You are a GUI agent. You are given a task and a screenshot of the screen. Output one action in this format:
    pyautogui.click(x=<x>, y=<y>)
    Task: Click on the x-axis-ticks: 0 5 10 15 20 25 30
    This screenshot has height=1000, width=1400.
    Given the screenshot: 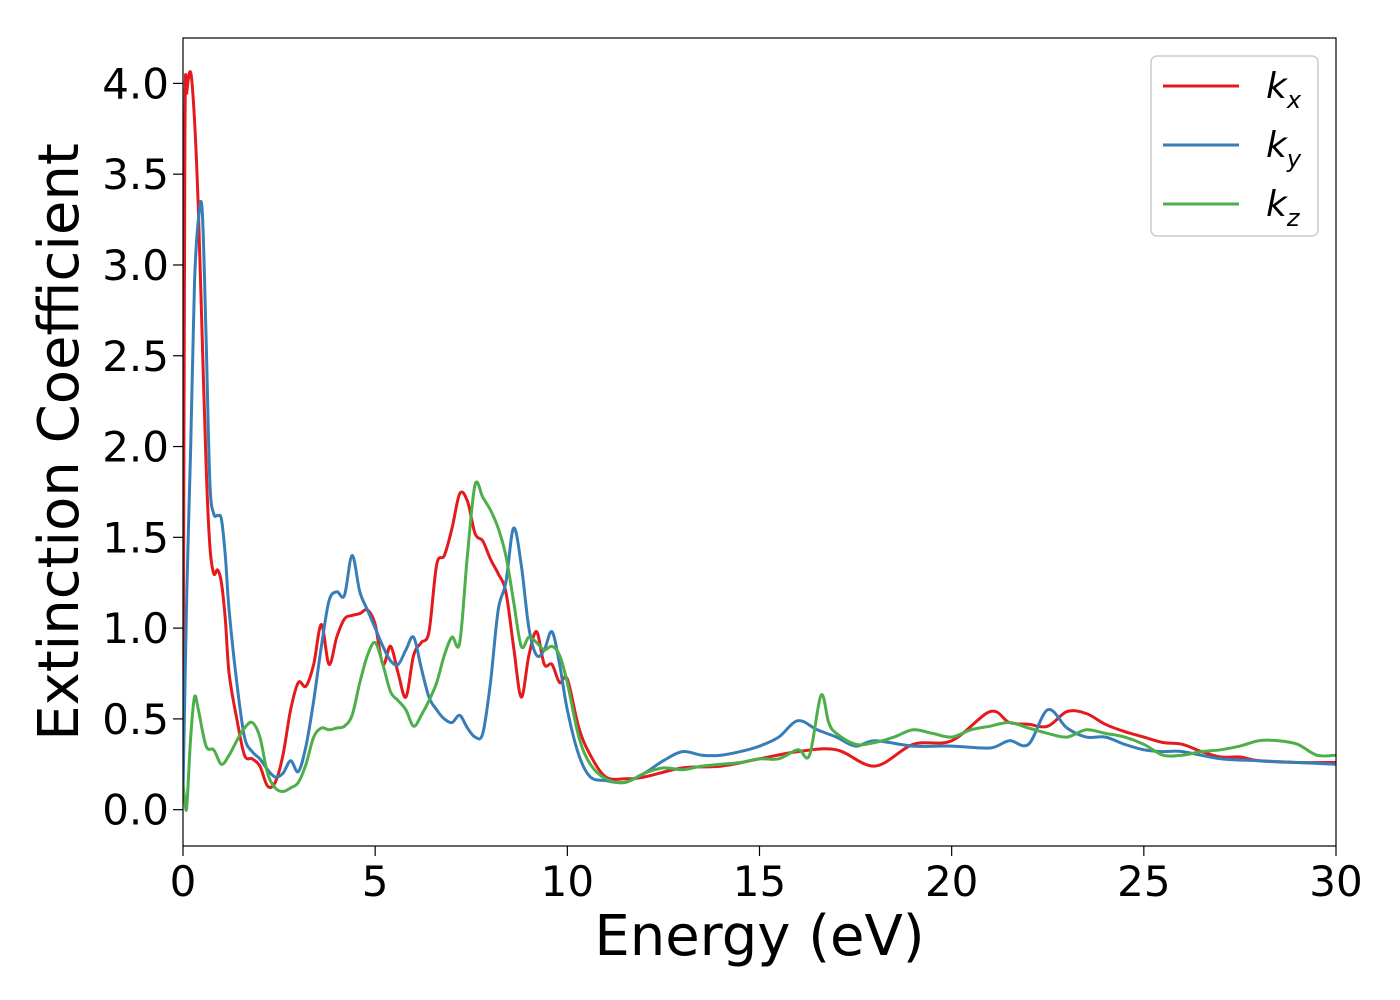 What is the action you would take?
    pyautogui.click(x=766, y=876)
    